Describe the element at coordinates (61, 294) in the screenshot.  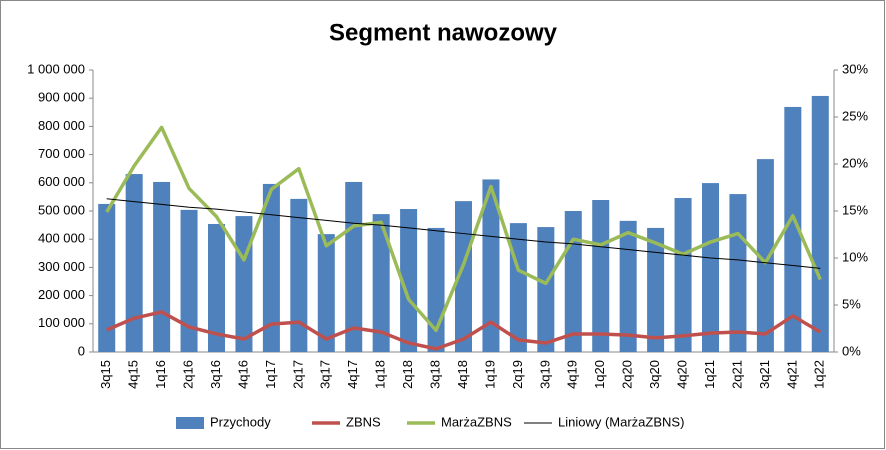
I see `y-tick-label: 200 000` at that location.